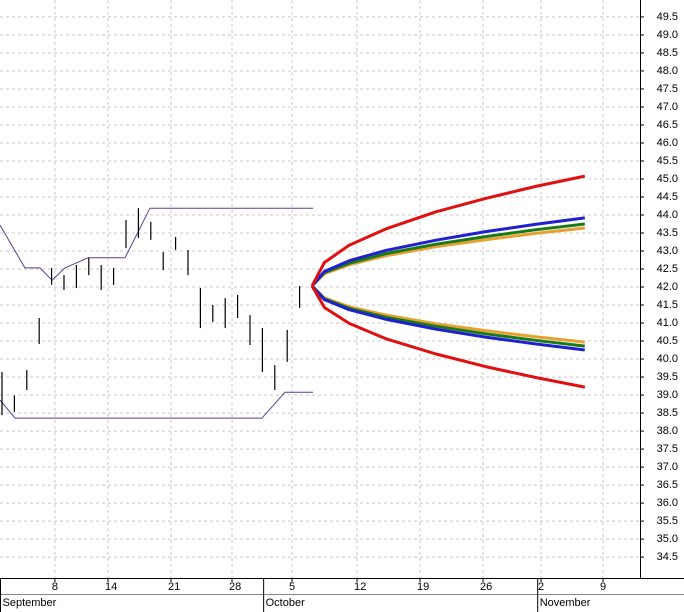  Describe the element at coordinates (667, 161) in the screenshot. I see `y-tick-label: 45.5` at that location.